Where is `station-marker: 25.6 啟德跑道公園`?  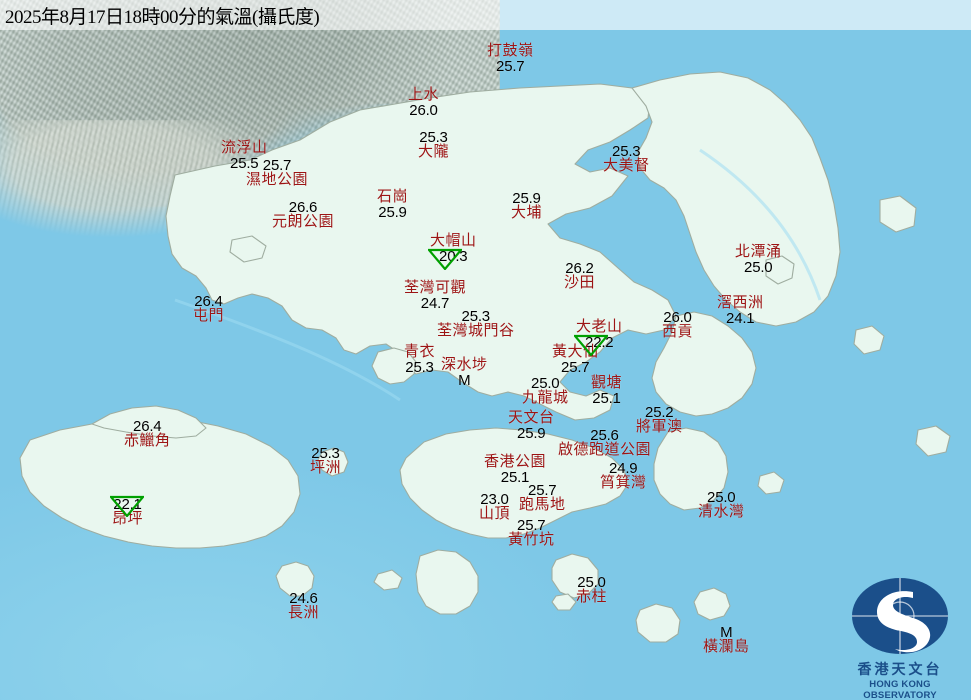 station-marker: 25.6 啟德跑道公園 is located at coordinates (604, 443).